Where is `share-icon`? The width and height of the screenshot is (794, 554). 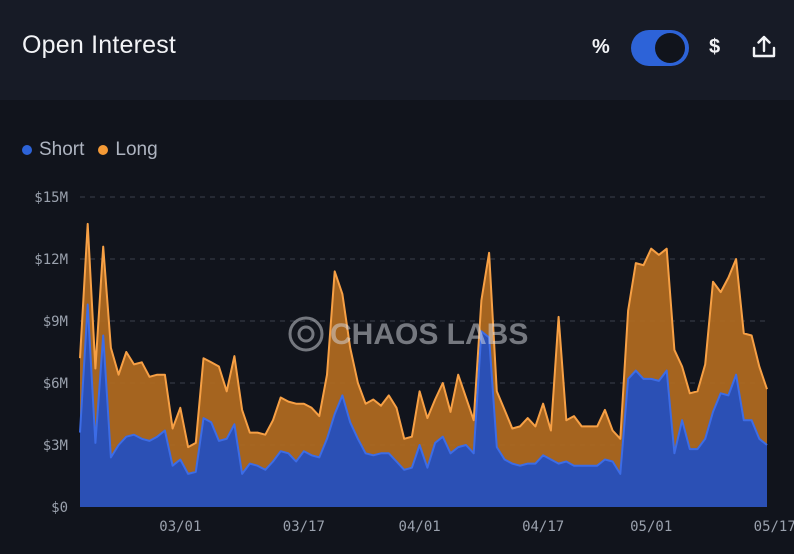 share-icon is located at coordinates (764, 47).